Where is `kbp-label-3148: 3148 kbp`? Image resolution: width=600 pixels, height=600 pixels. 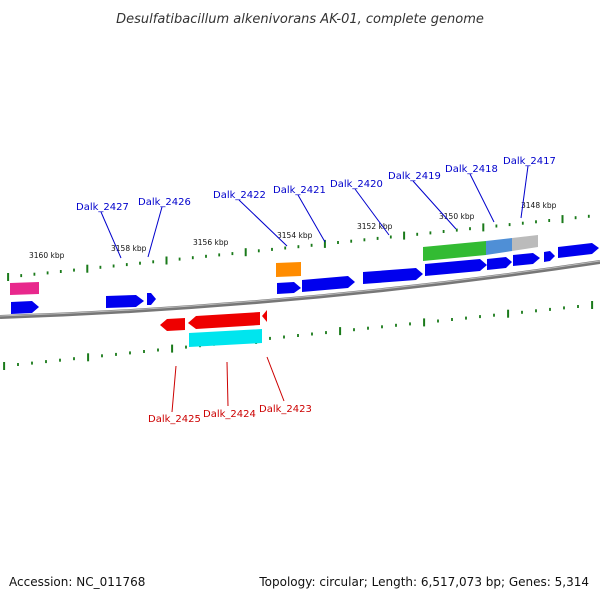 kbp-label-3148: 3148 kbp is located at coordinates (539, 205).